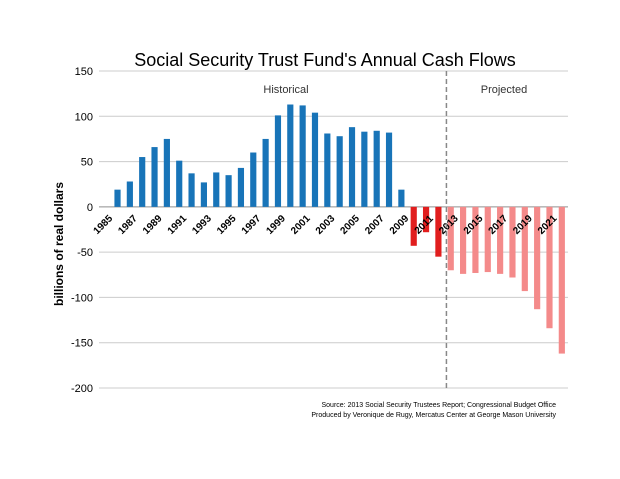 Image resolution: width=620 pixels, height=479 pixels. What do you see at coordinates (426, 219) in the screenshot?
I see `bar-2011` at bounding box center [426, 219].